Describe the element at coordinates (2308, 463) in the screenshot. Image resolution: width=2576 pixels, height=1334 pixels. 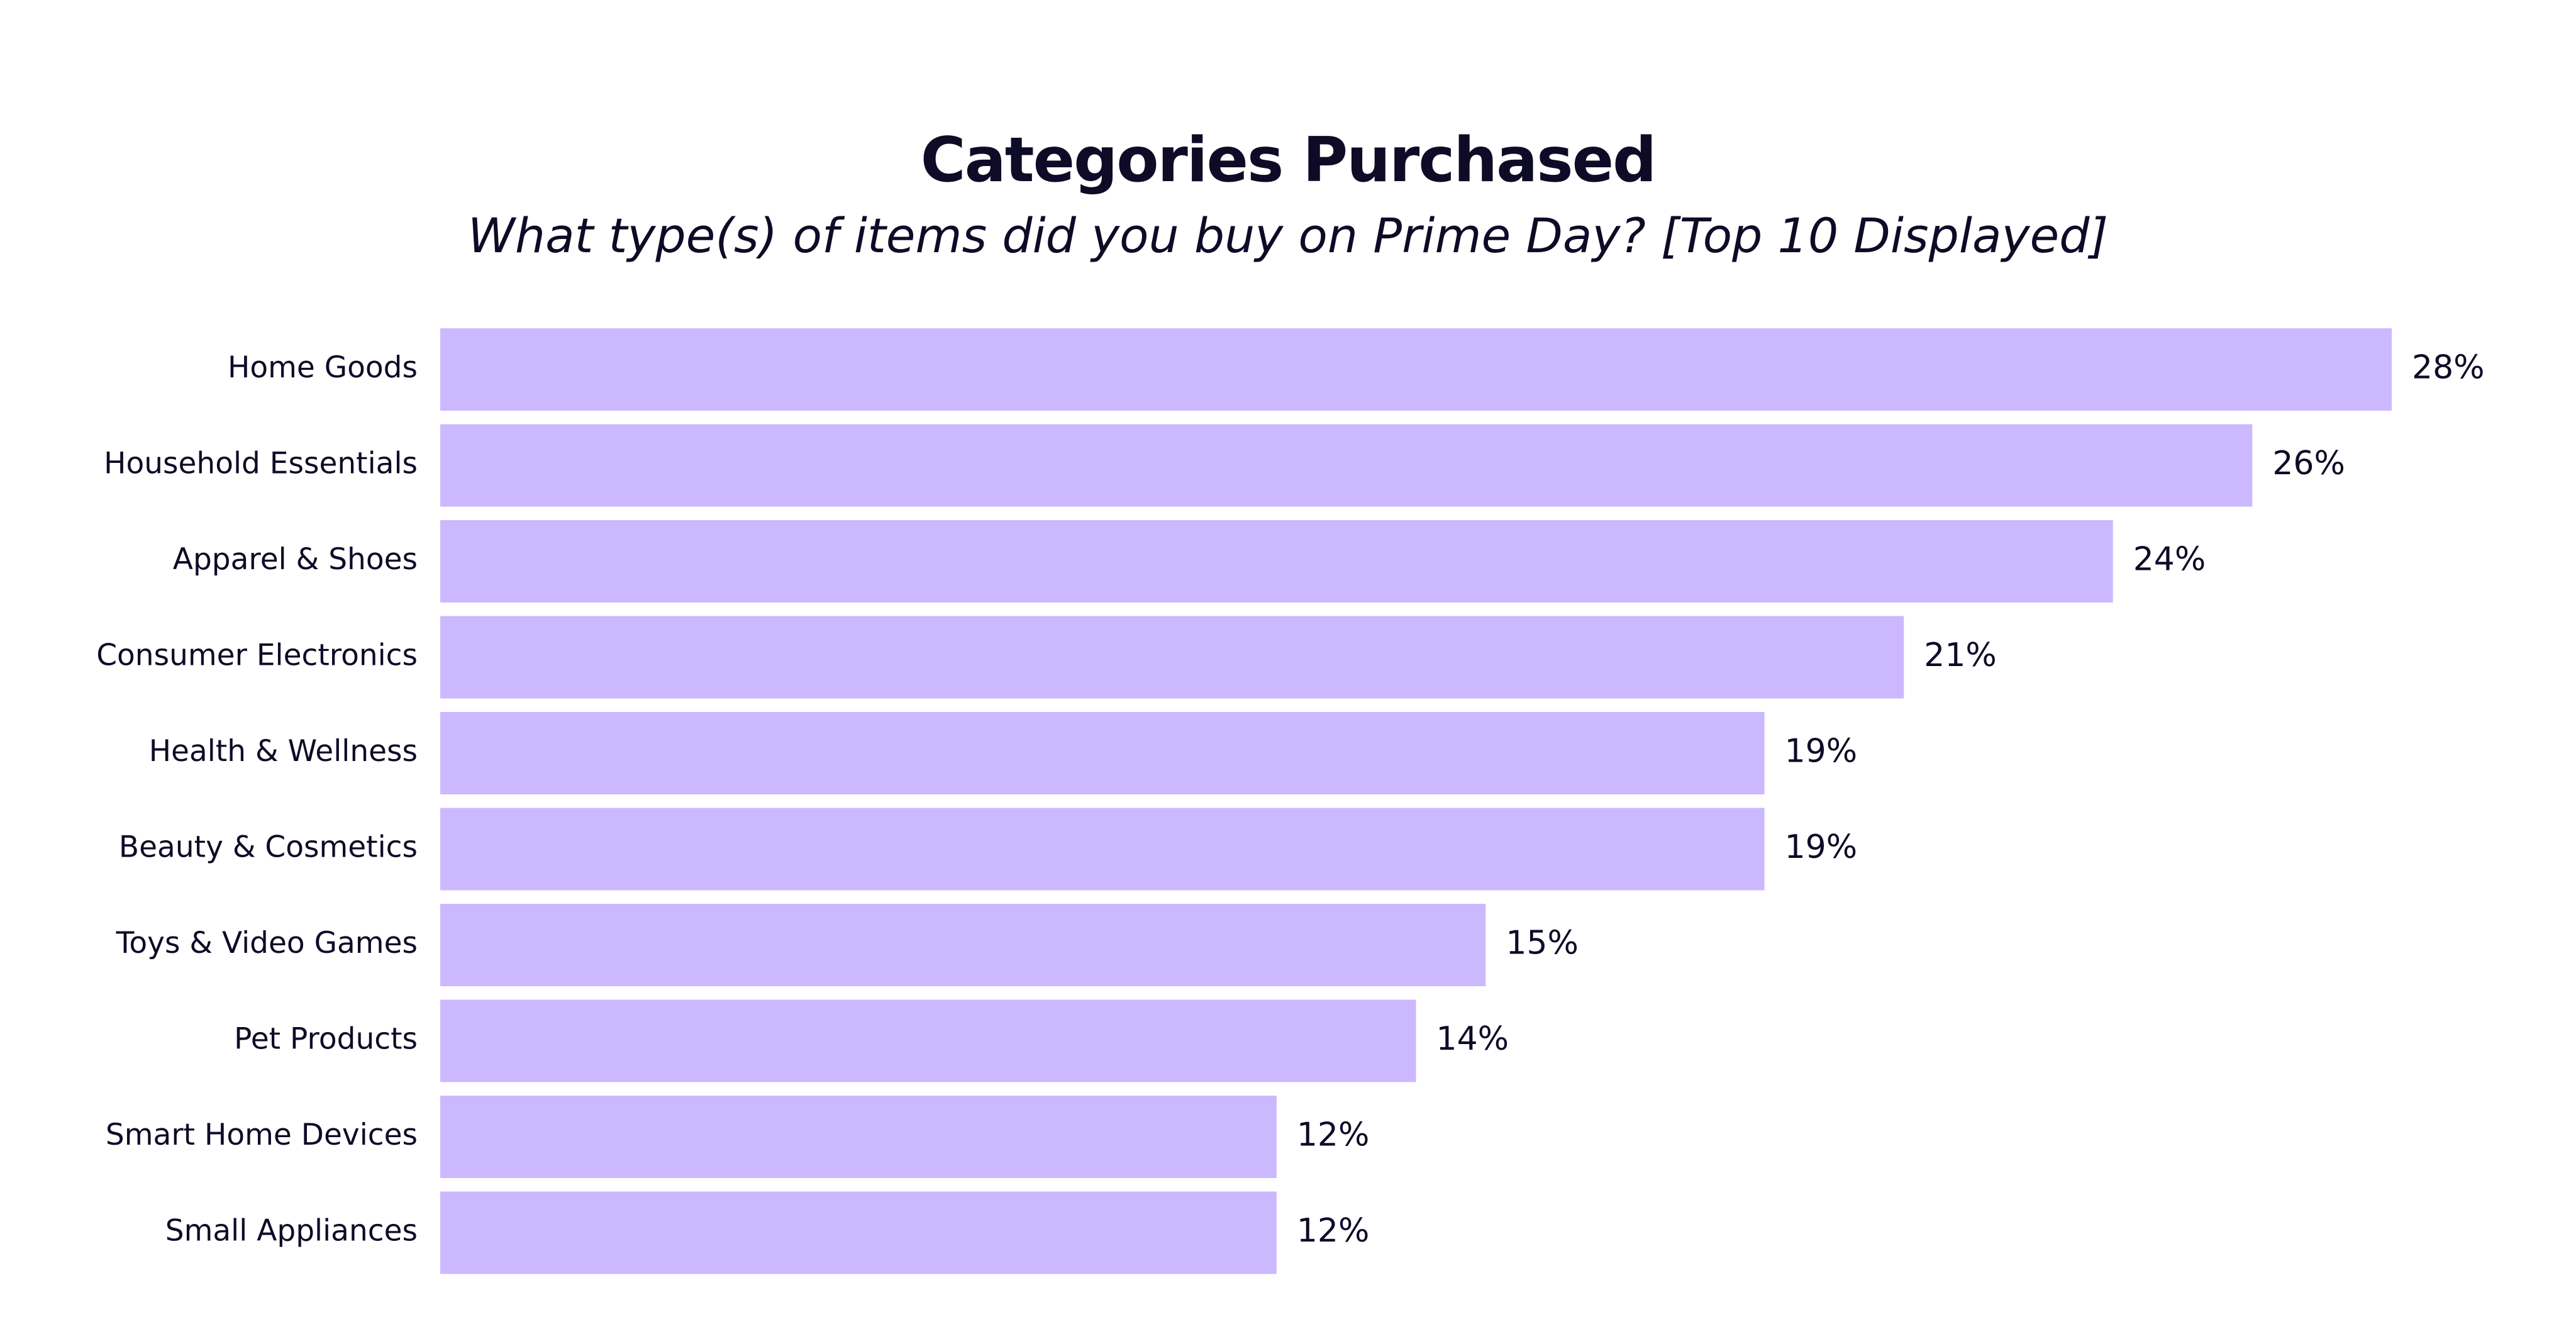
I see `value-label-1: 26%` at that location.